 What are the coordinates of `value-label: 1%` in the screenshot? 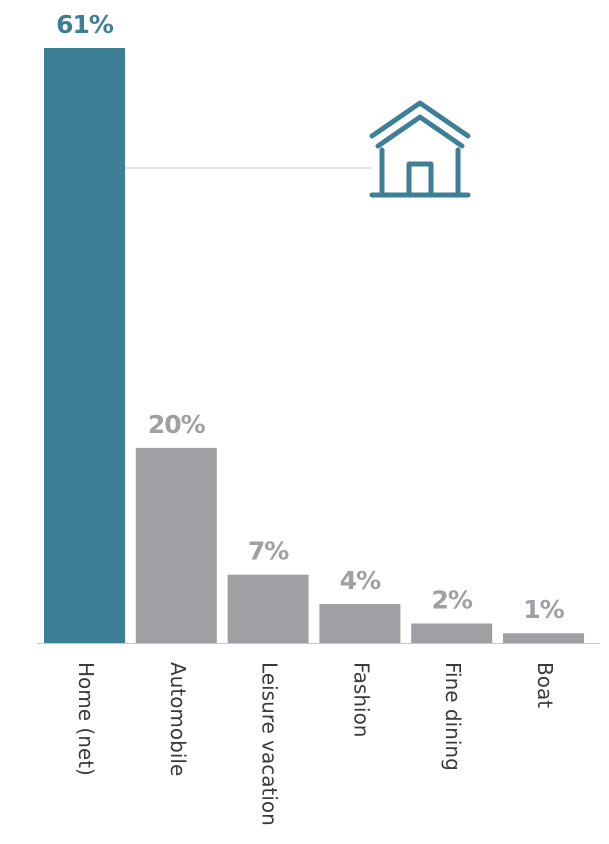 It's located at (543, 609).